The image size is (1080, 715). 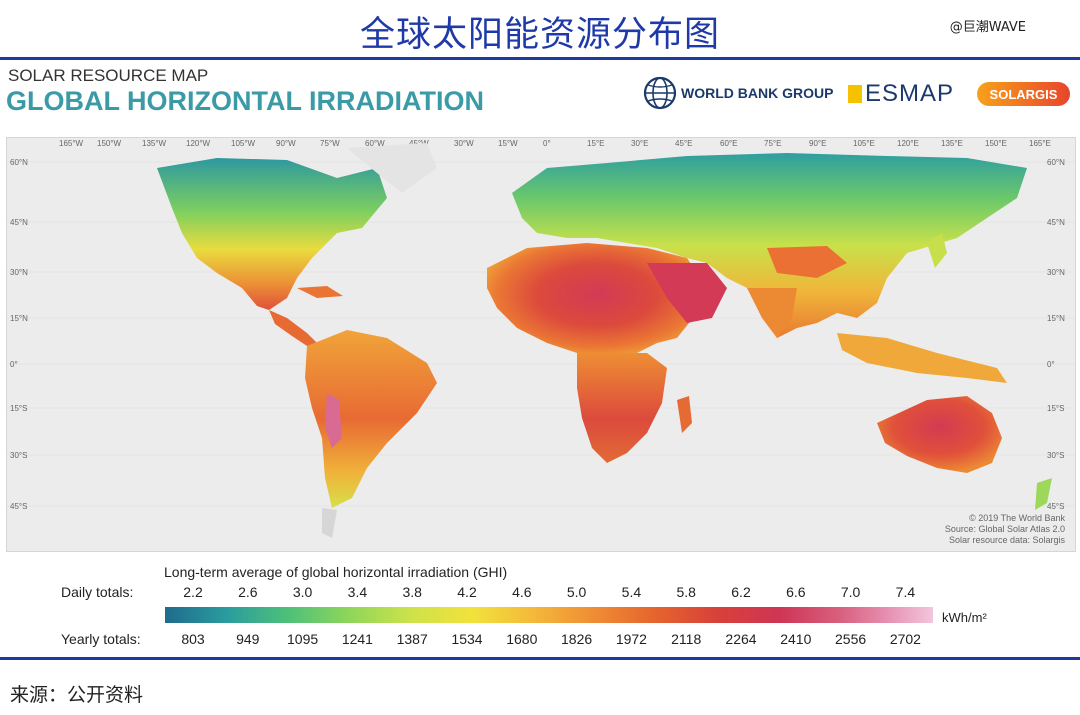 I want to click on bottom-divider, so click(x=540, y=658).